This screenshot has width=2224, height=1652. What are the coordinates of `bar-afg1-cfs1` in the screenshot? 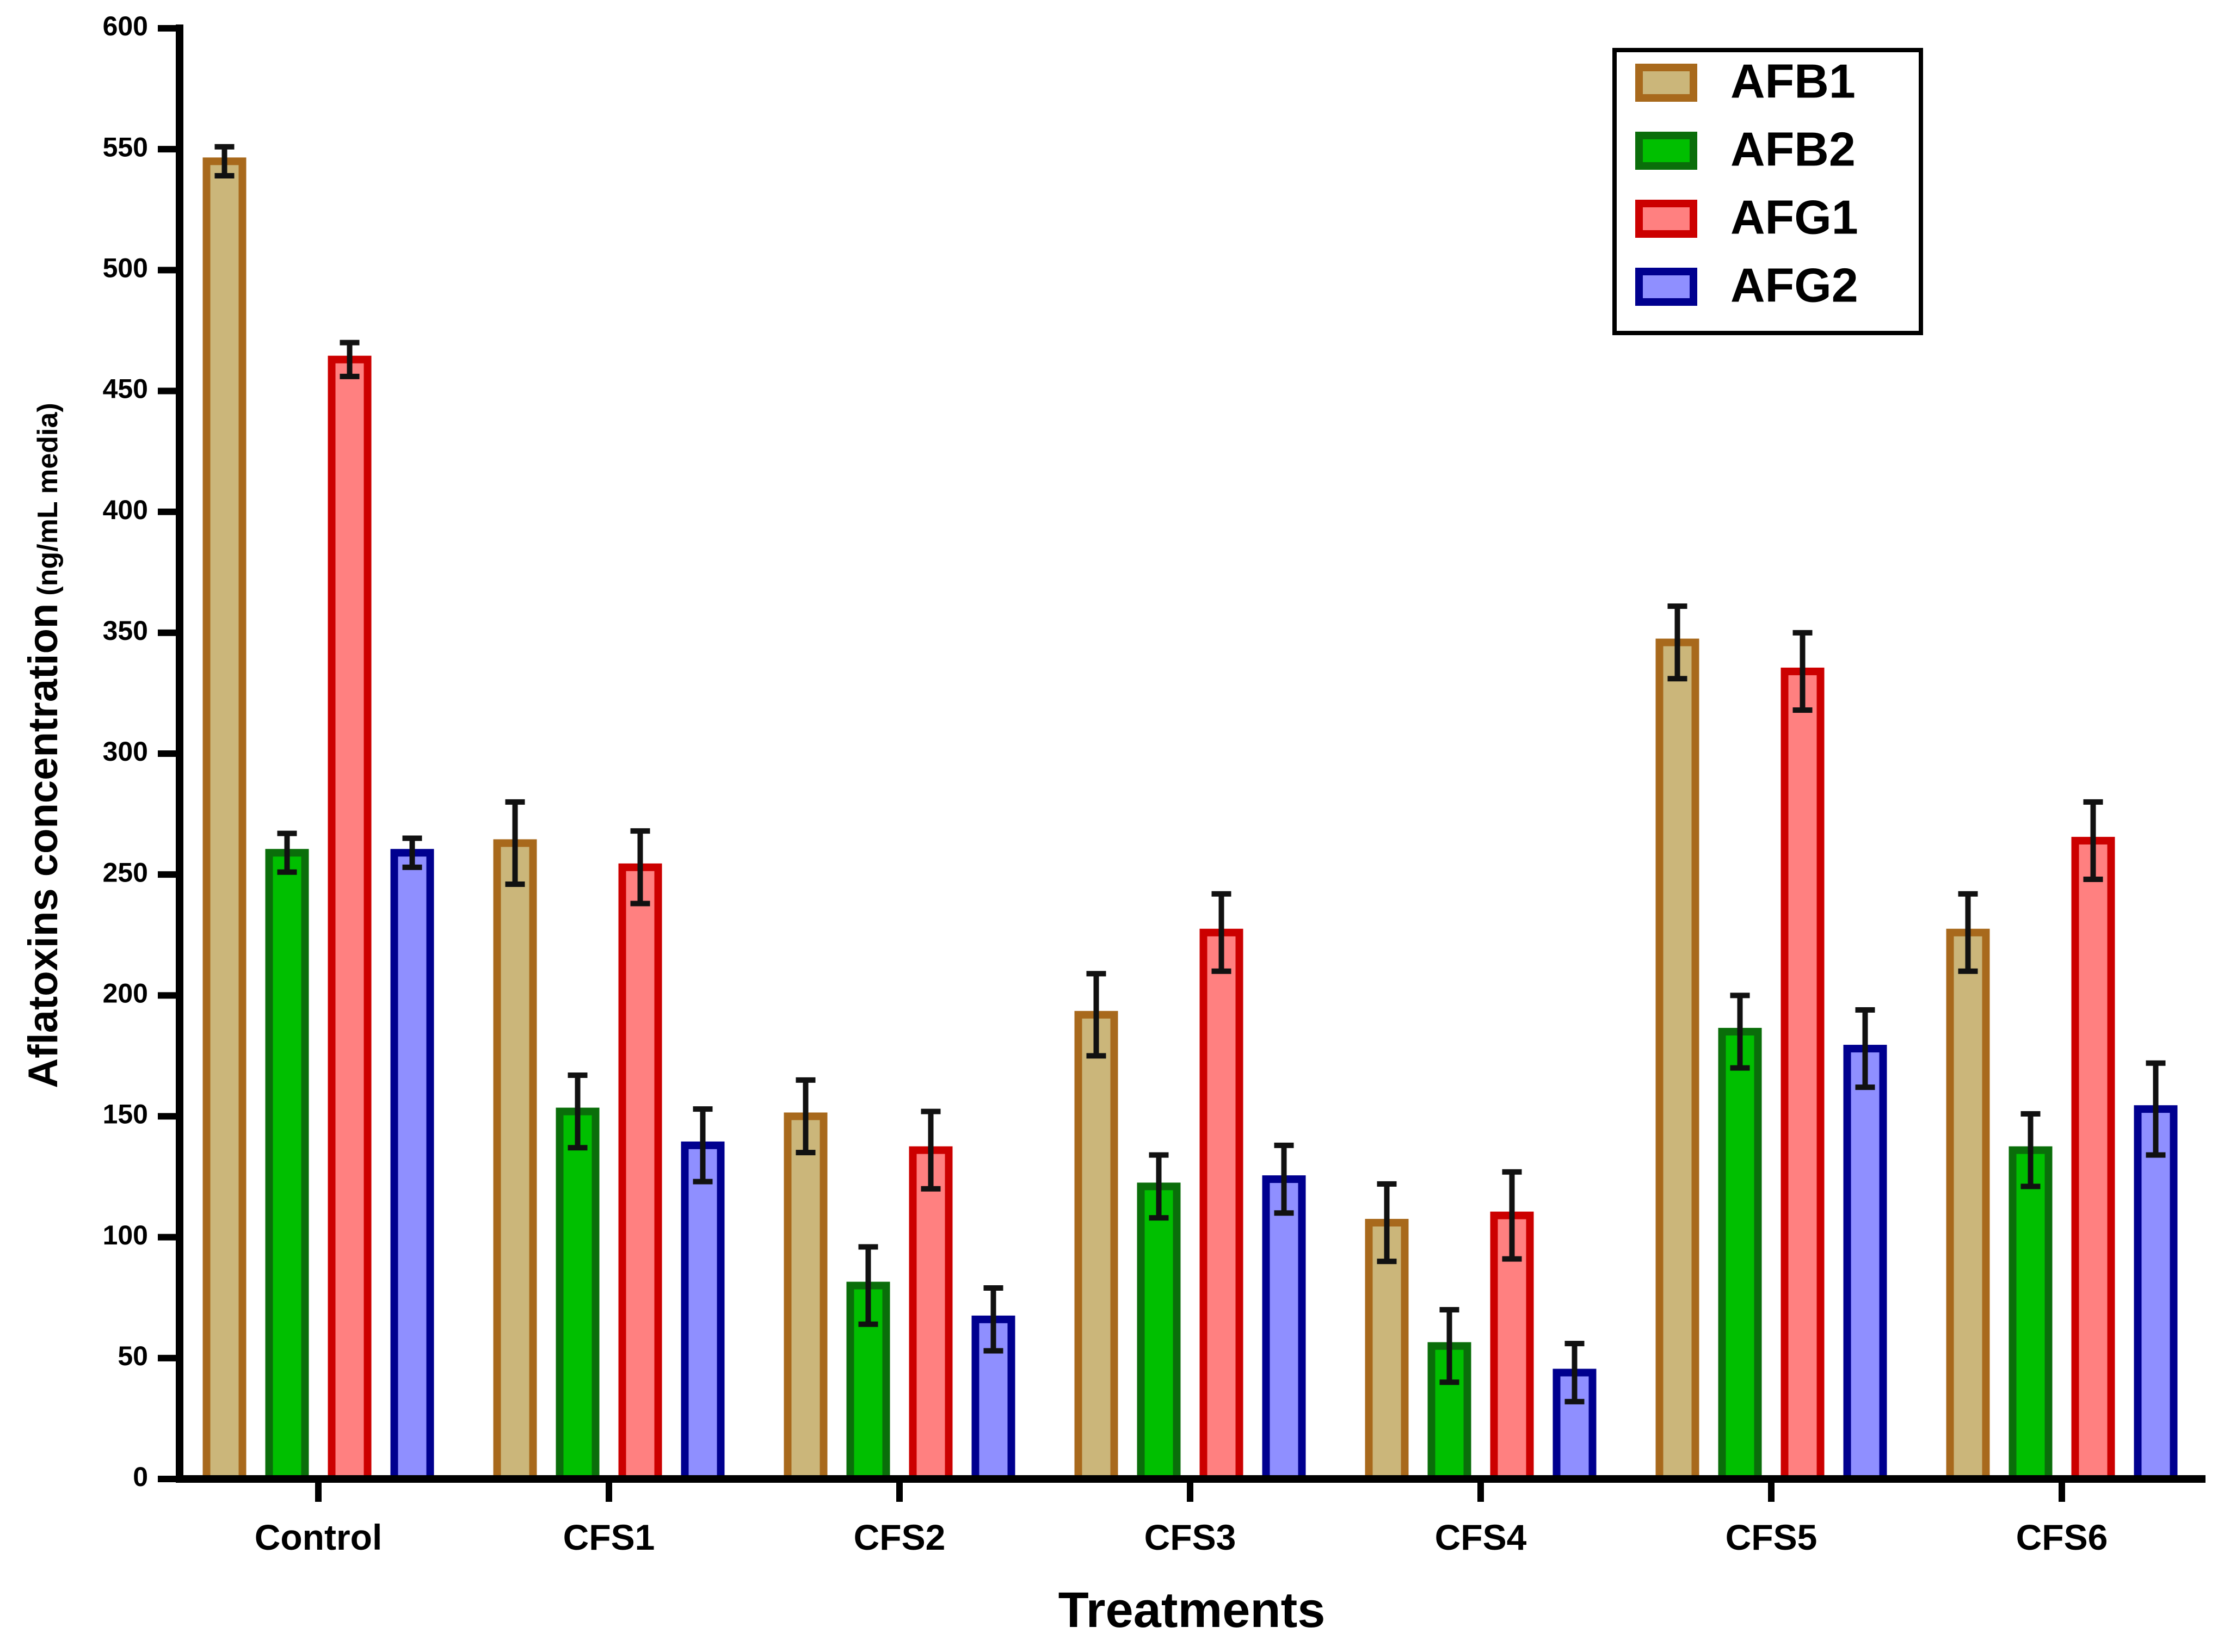 It's located at (640, 1173).